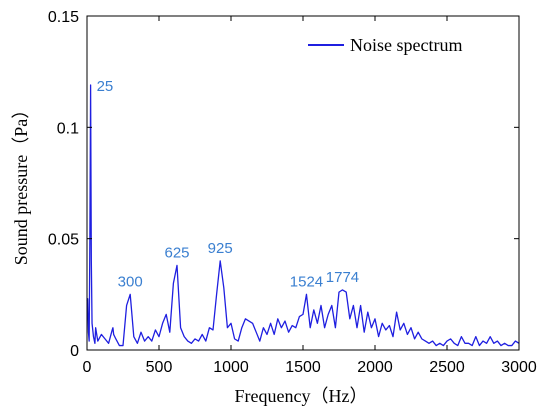 This screenshot has height=415, width=550. Describe the element at coordinates (130, 281) in the screenshot. I see `peak-label-300: 300` at that location.